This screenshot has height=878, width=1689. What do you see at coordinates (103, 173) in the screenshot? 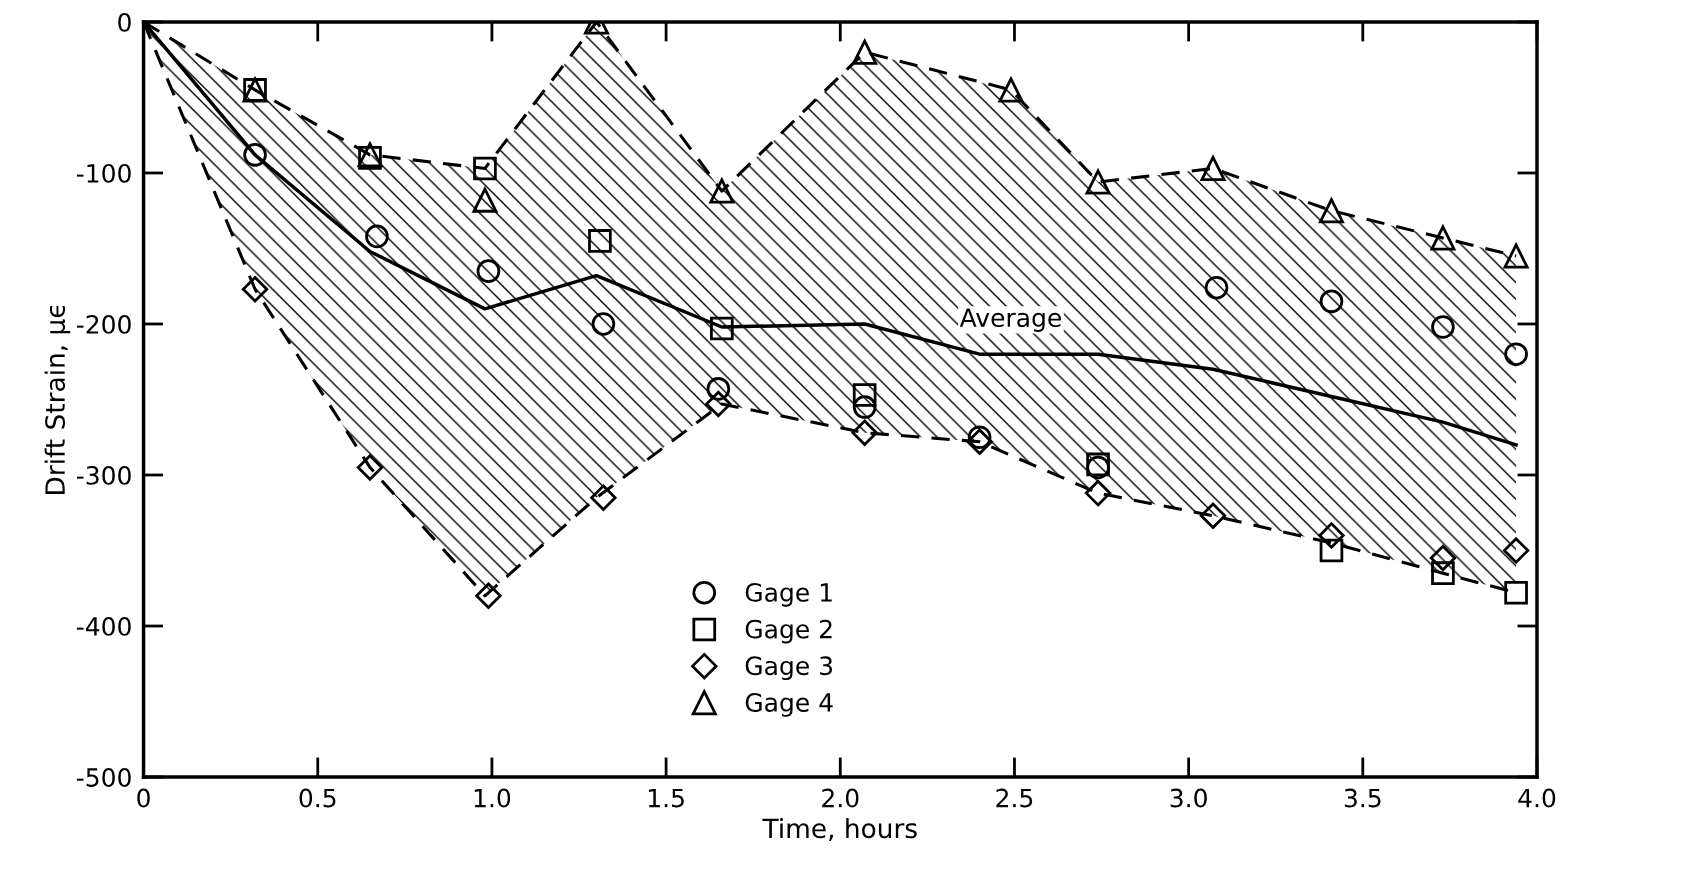
I see `y-tick-label: -100` at bounding box center [103, 173].